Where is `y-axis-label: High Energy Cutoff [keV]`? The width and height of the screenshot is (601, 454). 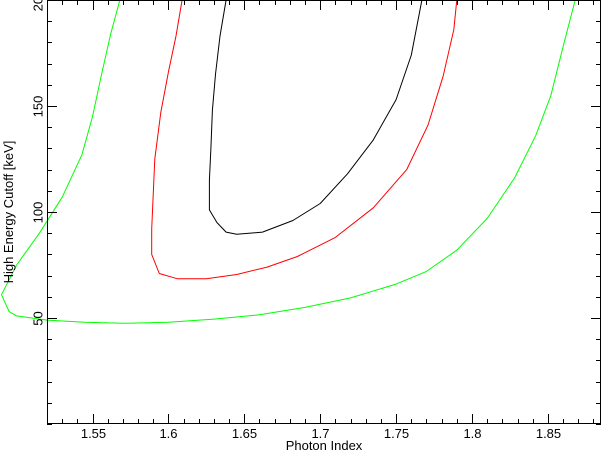 y-axis-label: High Energy Cutoff [keV] is located at coordinates (8, 212).